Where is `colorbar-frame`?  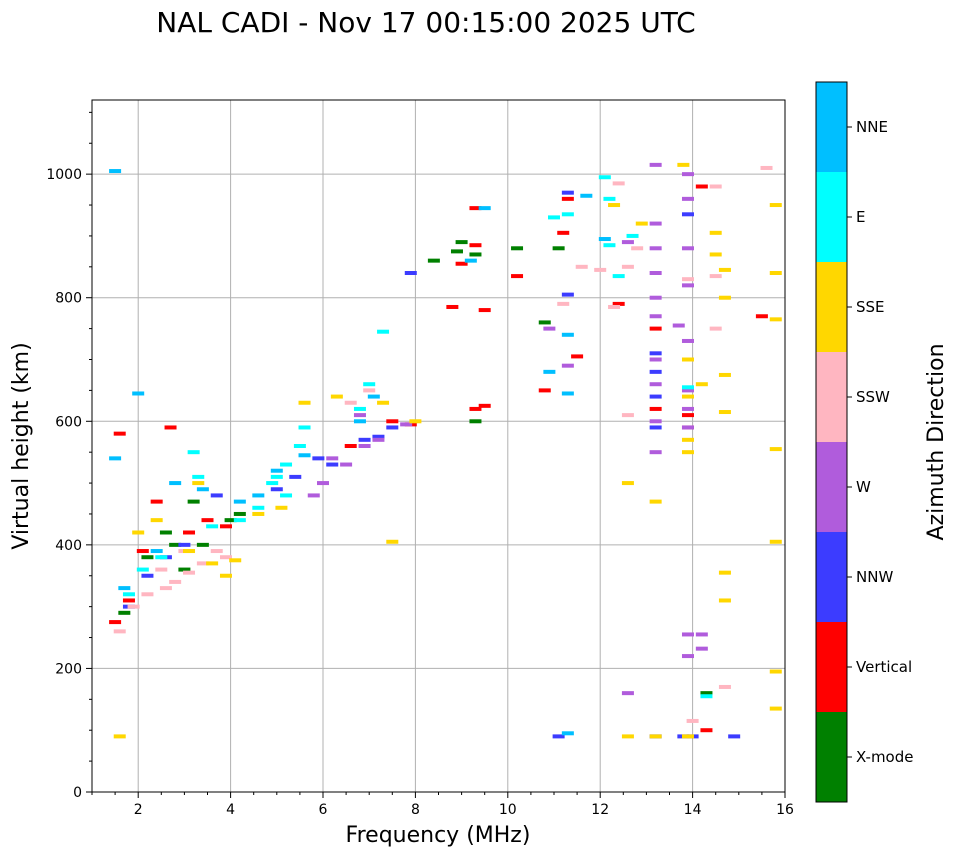
colorbar-frame is located at coordinates (831, 442).